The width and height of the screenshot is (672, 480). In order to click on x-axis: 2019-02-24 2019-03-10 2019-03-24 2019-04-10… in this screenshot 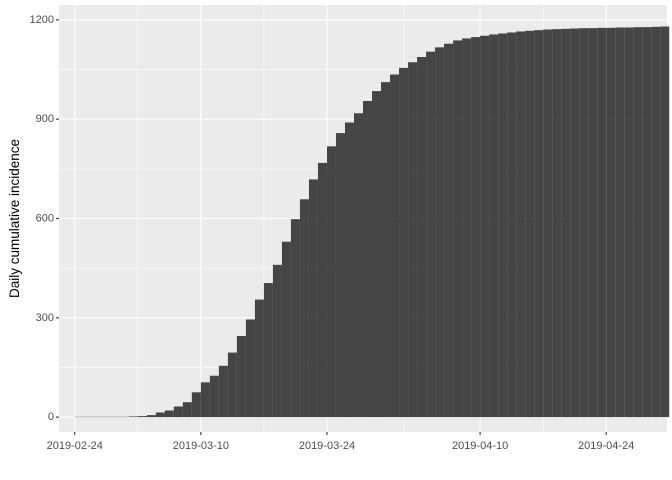, I will do `click(340, 442)`.